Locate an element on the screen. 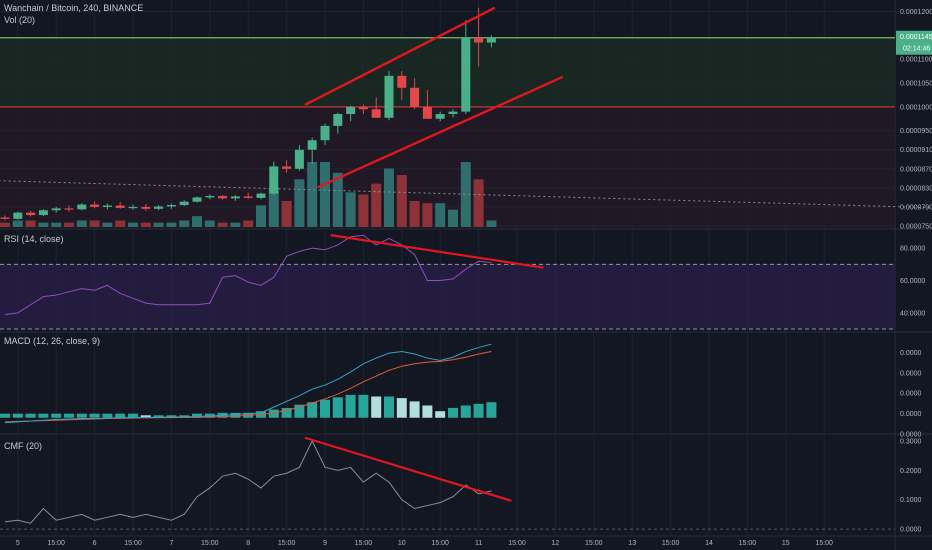  countdown-label: 02:14:46 is located at coordinates (916, 49).